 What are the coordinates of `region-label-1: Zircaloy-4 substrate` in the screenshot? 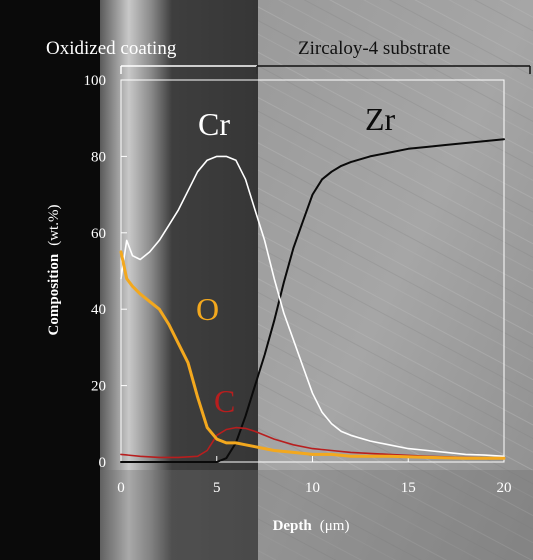 It's located at (374, 48).